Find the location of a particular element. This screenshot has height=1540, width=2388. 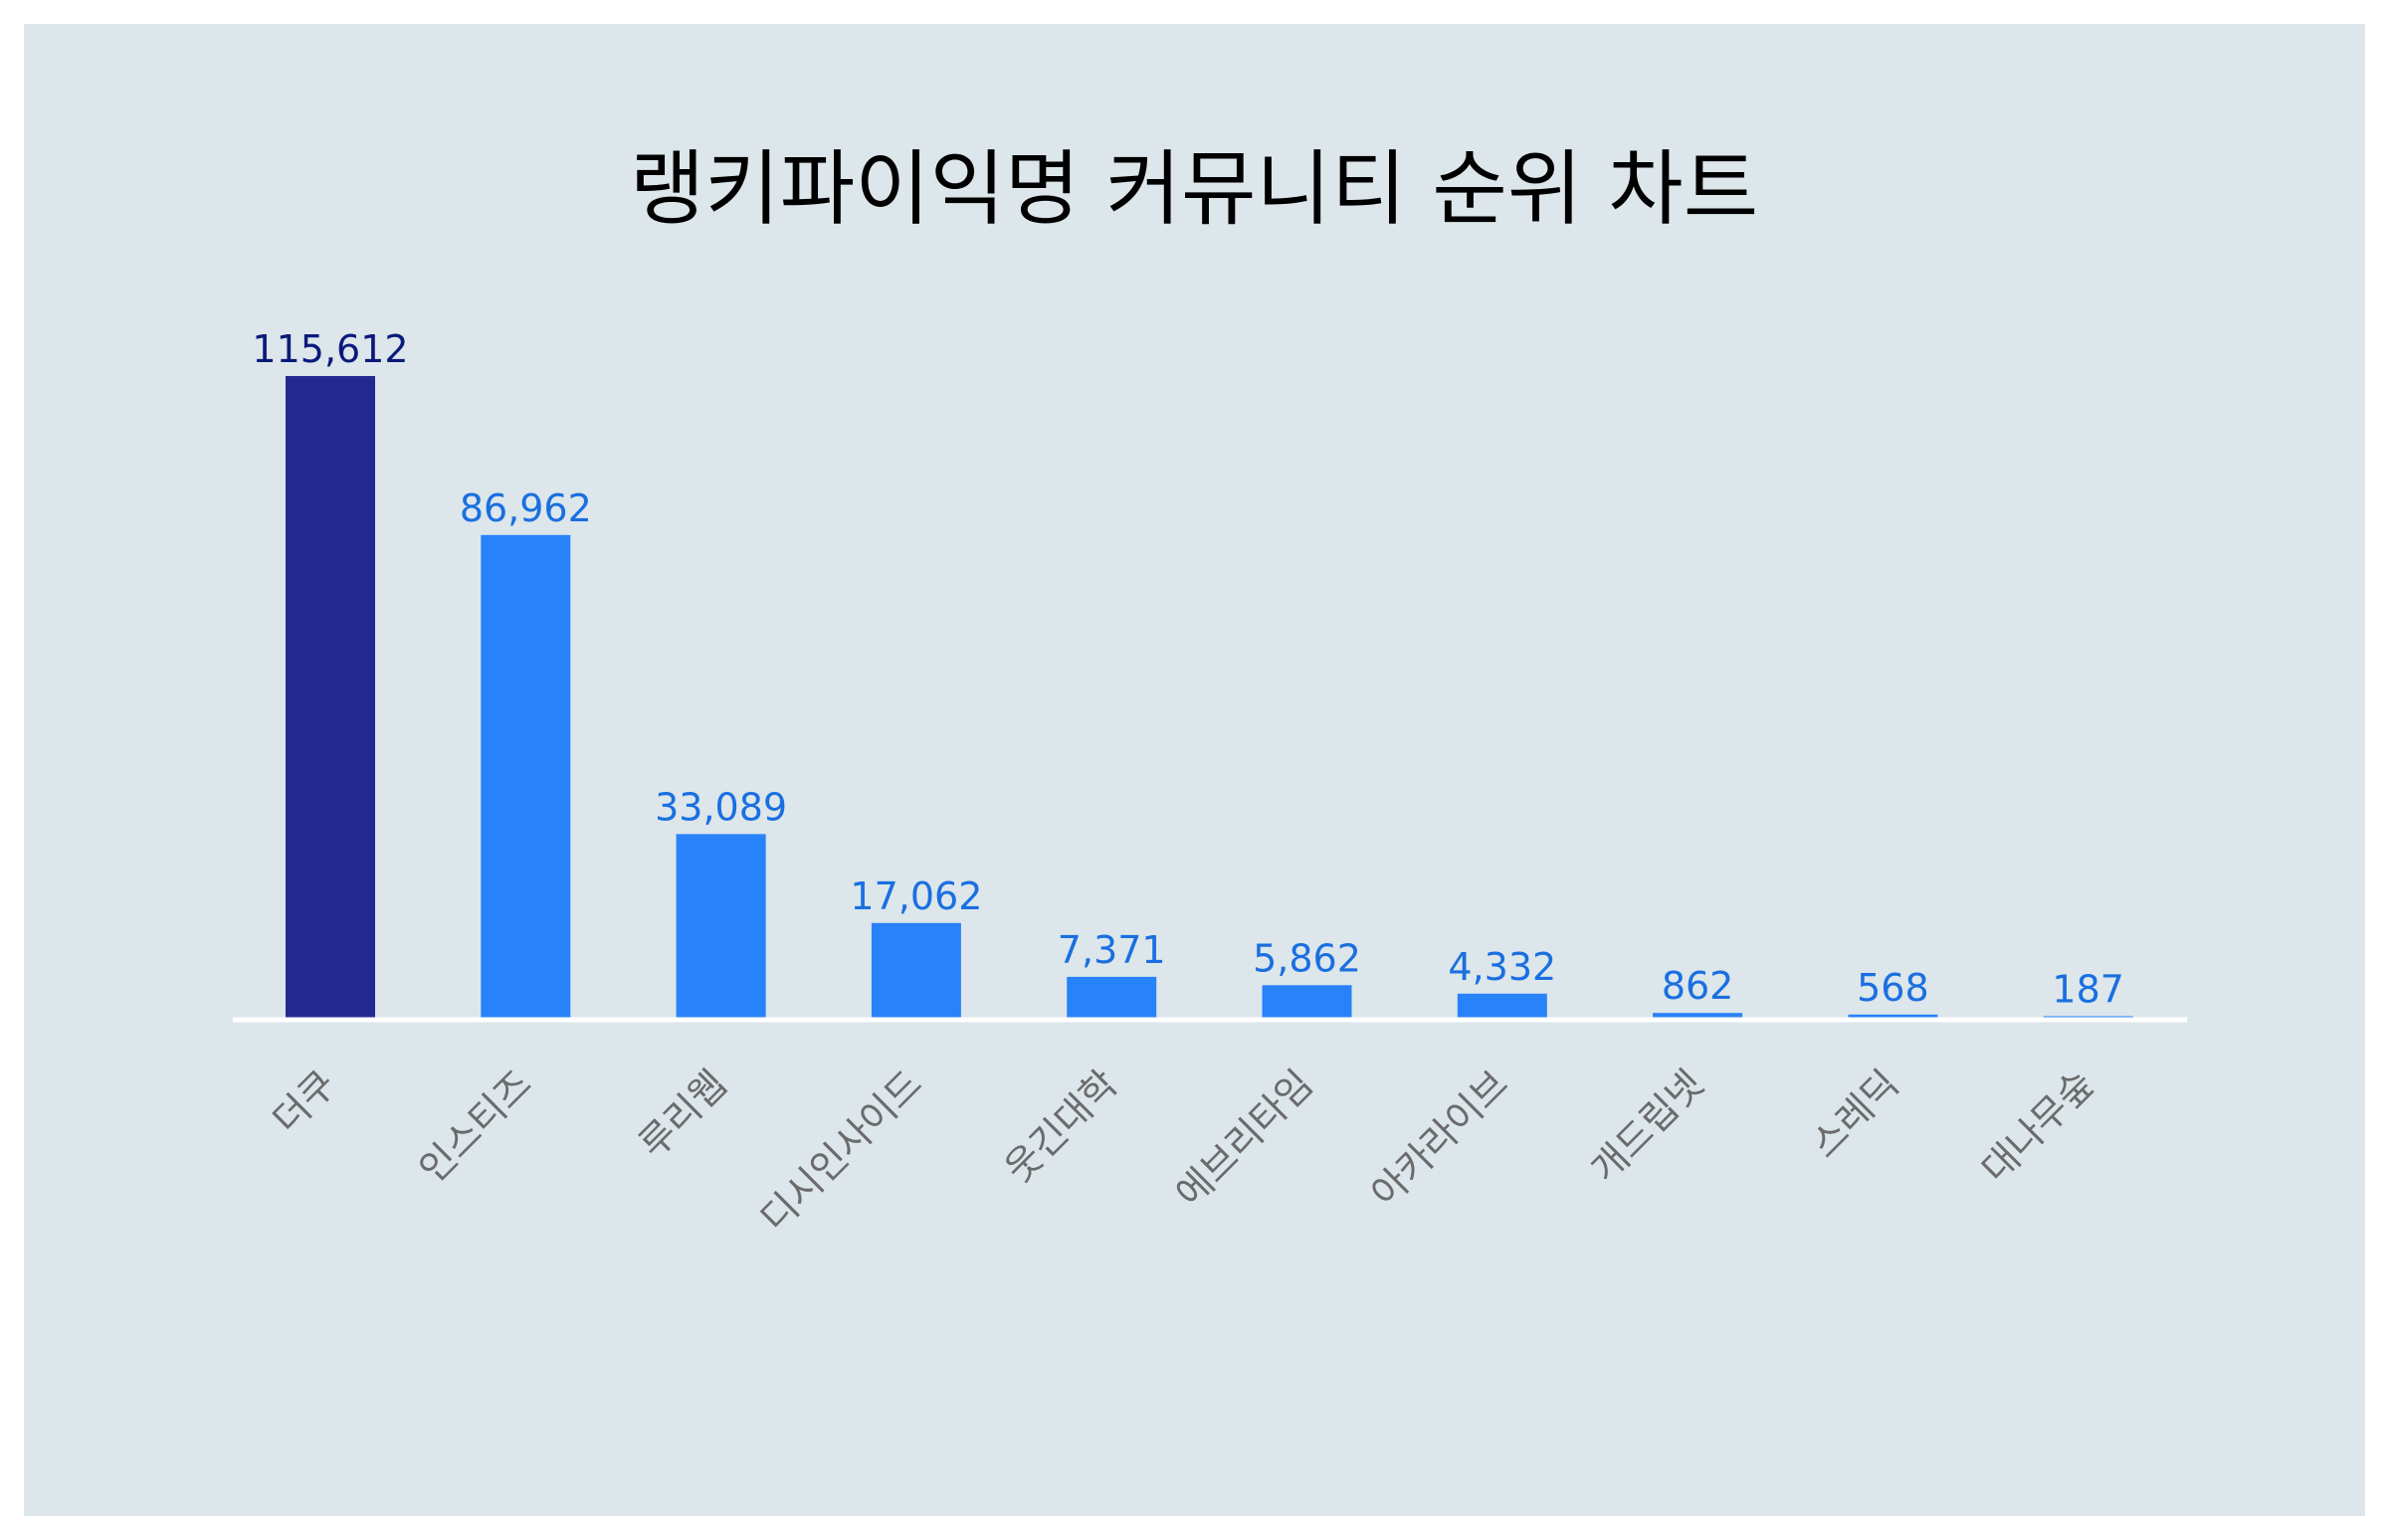

category-label-2: 루리웹 is located at coordinates (683, 1113).